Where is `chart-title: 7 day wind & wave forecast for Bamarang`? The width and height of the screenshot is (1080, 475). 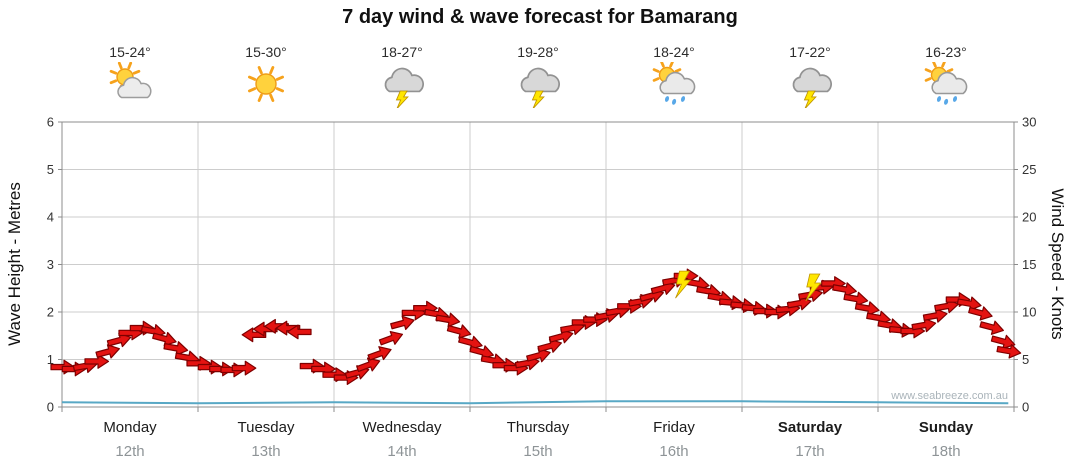 chart-title: 7 day wind & wave forecast for Bamarang is located at coordinates (540, 17).